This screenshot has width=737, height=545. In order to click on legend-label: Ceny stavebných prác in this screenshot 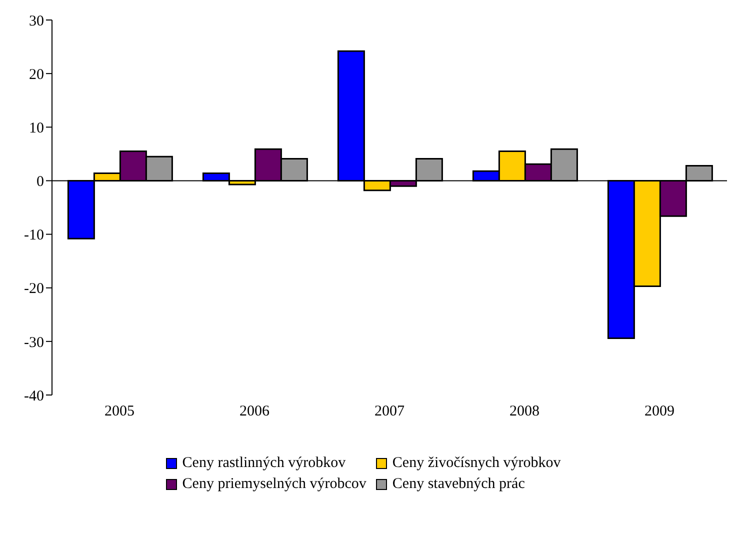, I will do `click(458, 484)`.